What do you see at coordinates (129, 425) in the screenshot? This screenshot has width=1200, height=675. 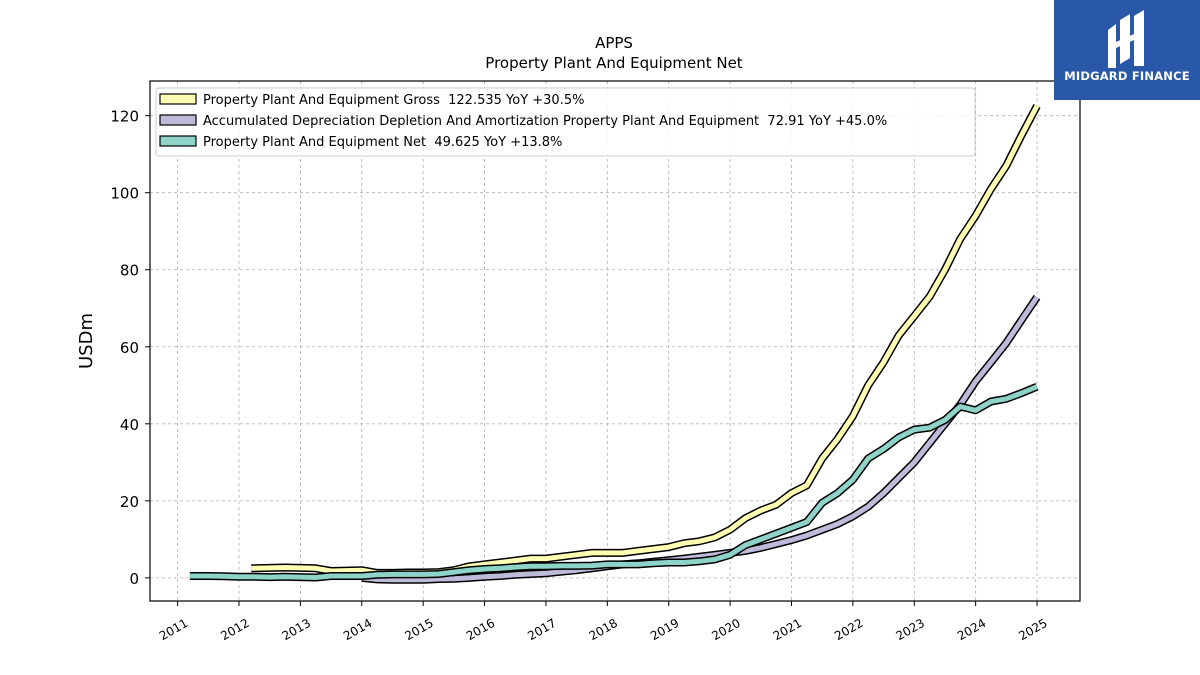 I see `y-tick-label: 40` at bounding box center [129, 425].